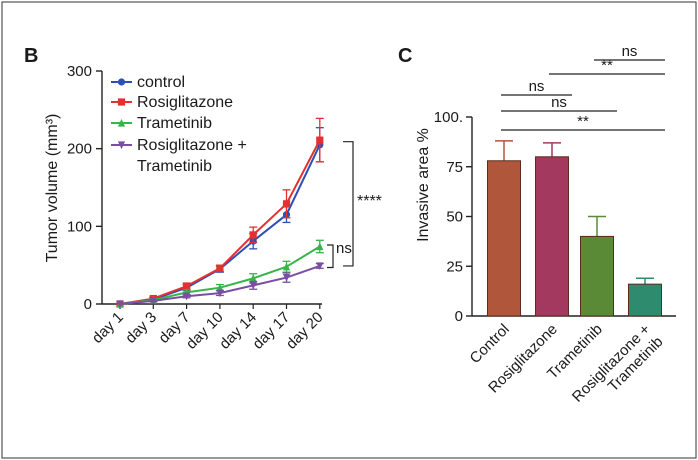 Image resolution: width=698 pixels, height=460 pixels. Describe the element at coordinates (348, 204) in the screenshot. I see `bracket-outer` at that location.